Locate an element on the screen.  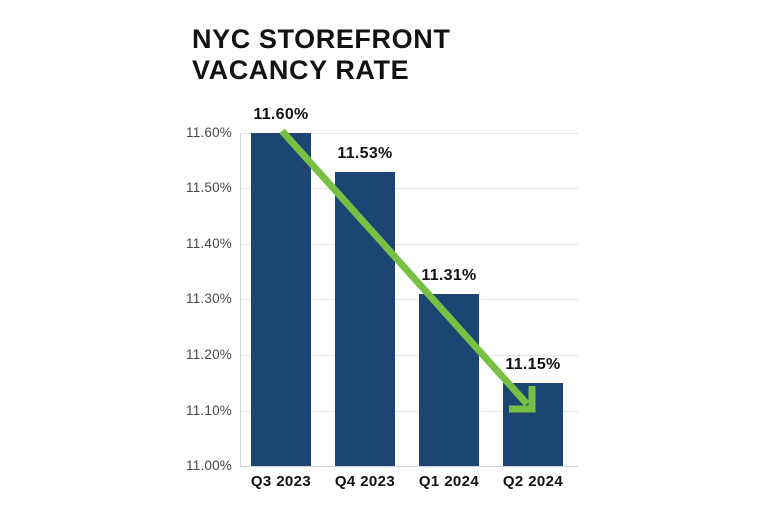
bar-q4-2023 is located at coordinates (365, 319).